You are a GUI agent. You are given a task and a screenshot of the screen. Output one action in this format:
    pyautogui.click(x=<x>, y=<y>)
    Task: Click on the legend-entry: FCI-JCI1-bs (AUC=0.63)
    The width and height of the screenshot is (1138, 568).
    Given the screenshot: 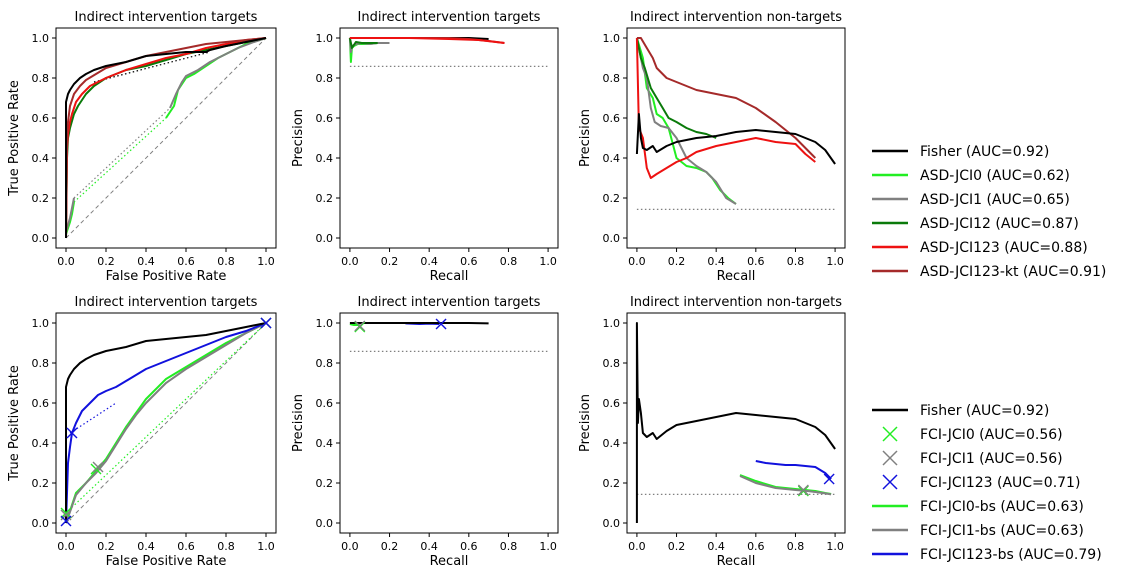 What is the action you would take?
    pyautogui.click(x=978, y=531)
    